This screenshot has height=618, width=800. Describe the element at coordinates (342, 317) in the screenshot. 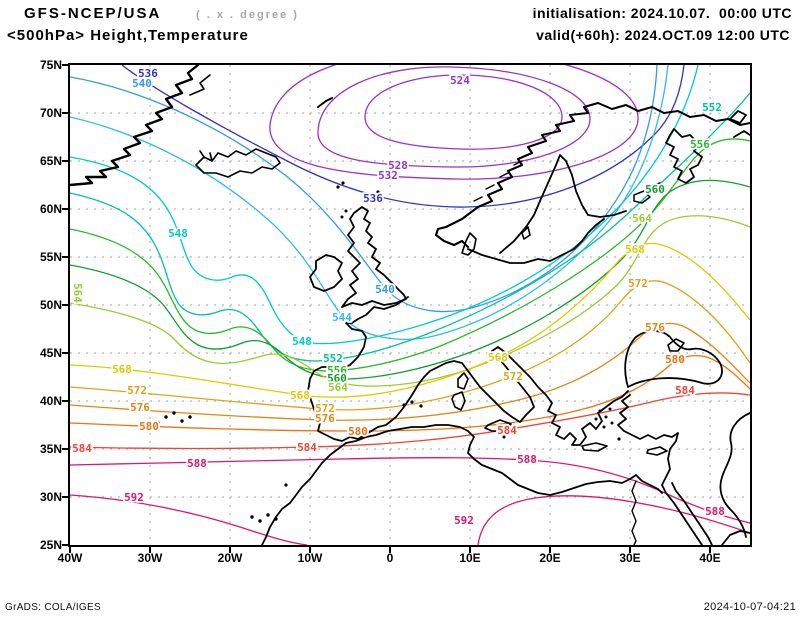

I see `contour-label: 544` at that location.